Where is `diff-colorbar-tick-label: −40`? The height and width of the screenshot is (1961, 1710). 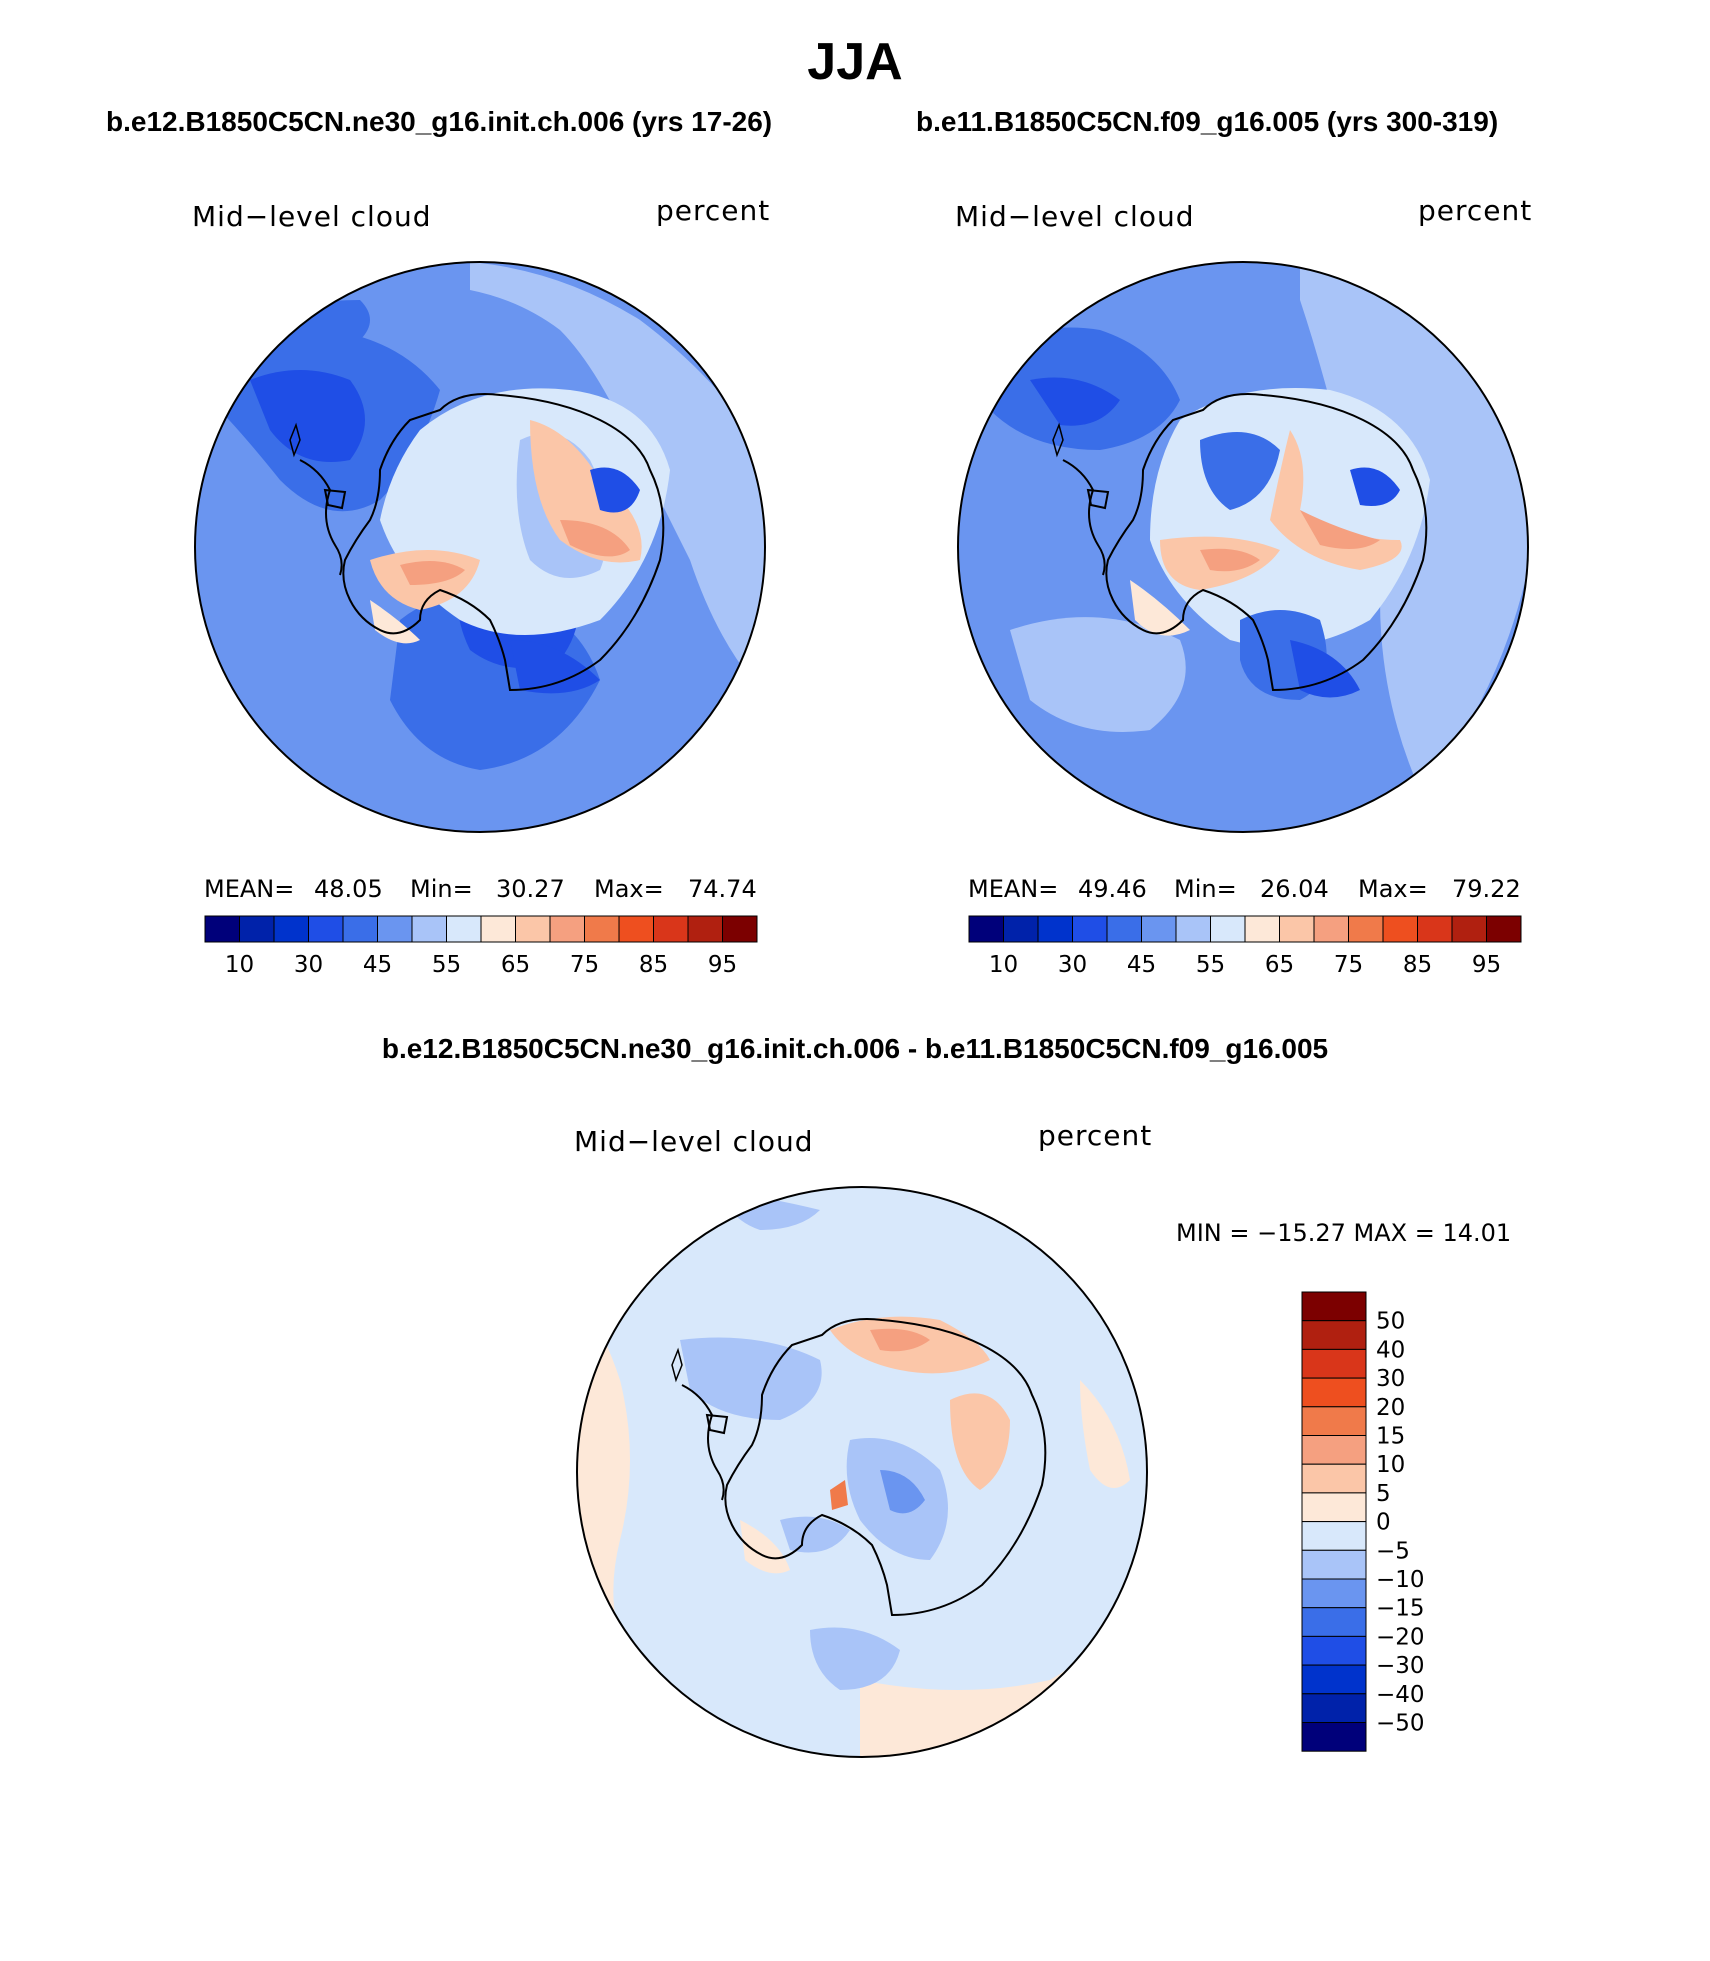
diff-colorbar-tick-label: −40 is located at coordinates (1400, 1695).